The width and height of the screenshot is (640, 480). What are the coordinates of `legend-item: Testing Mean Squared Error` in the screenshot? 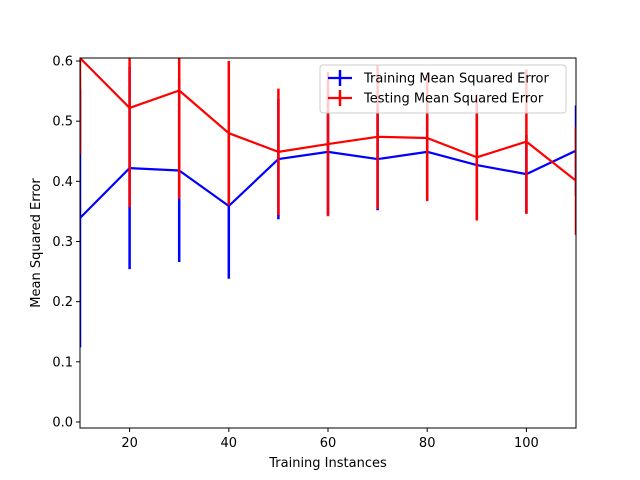 It's located at (436, 98).